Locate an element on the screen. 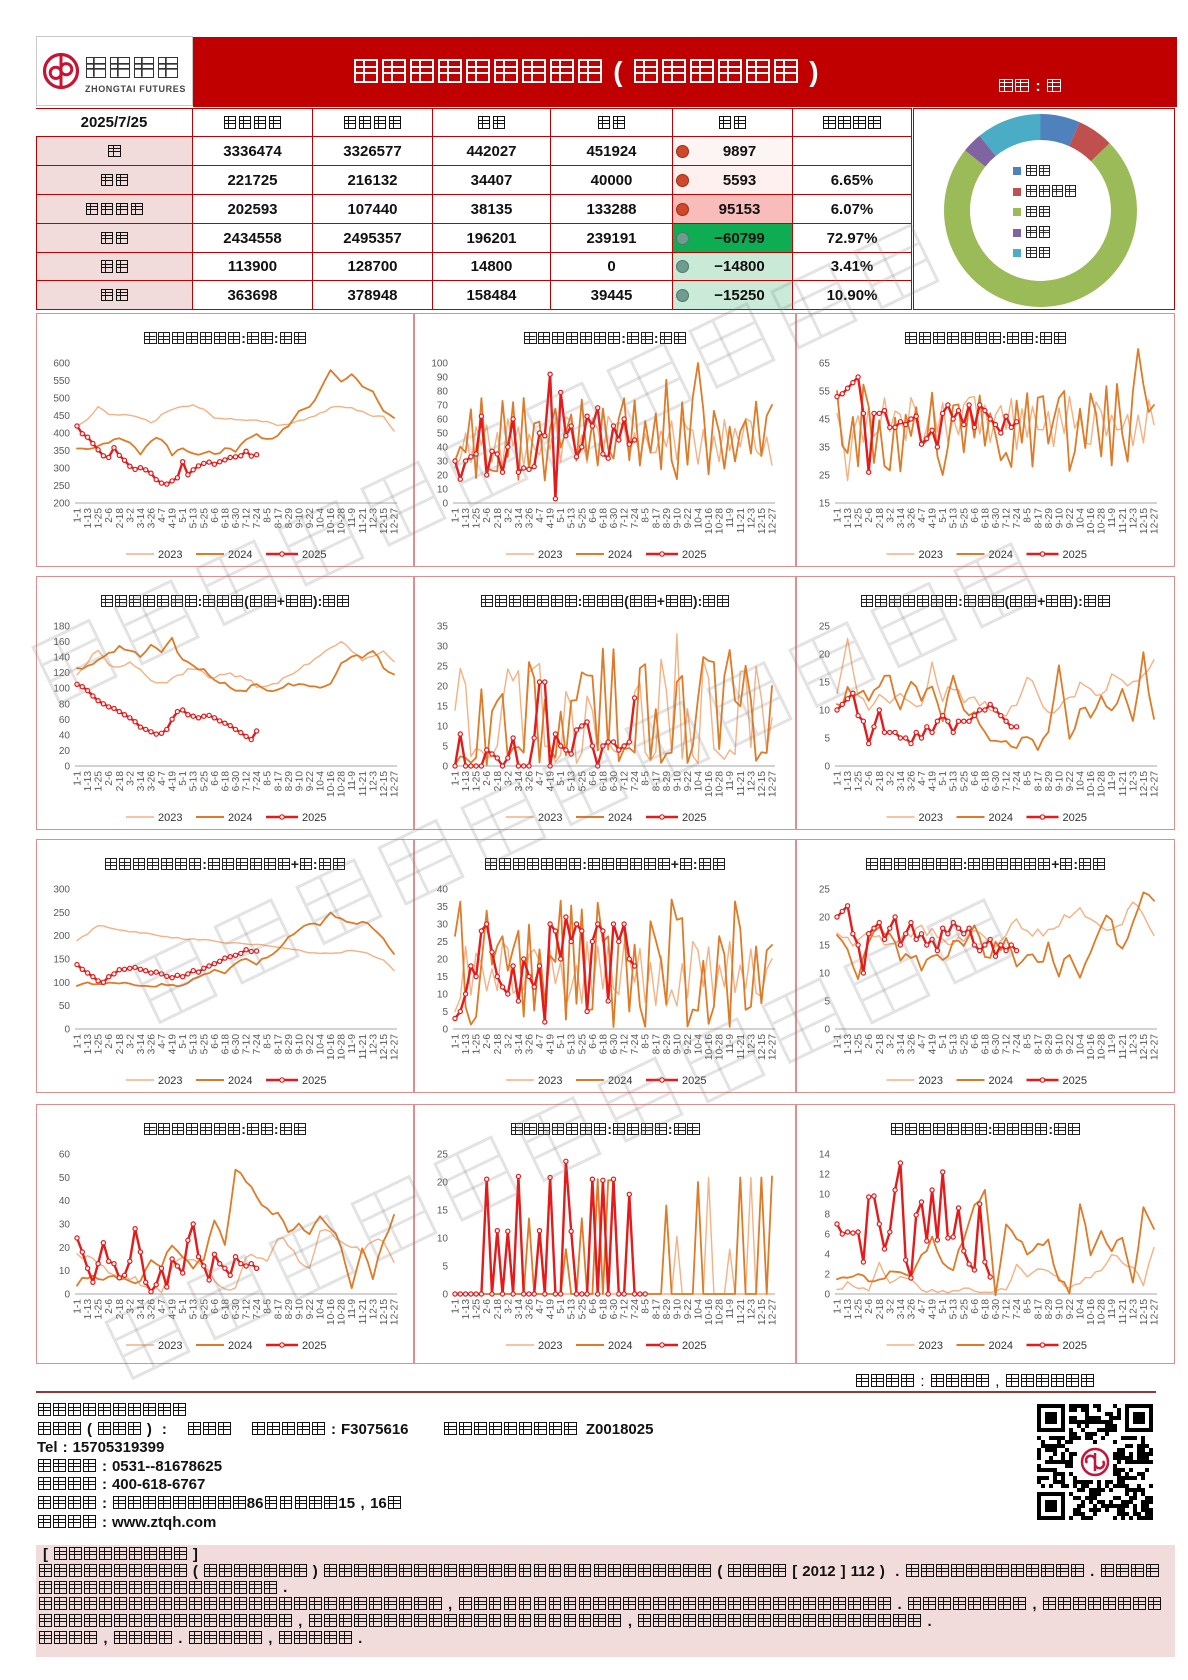  svg-text: 8-5 is located at coordinates (268, 1306).